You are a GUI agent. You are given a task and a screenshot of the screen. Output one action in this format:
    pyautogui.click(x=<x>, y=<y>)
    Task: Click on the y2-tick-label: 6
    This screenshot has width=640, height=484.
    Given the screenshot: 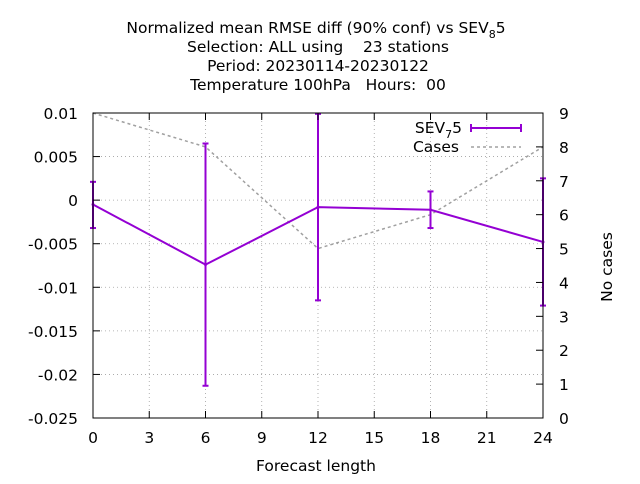 What is the action you would take?
    pyautogui.click(x=564, y=216)
    